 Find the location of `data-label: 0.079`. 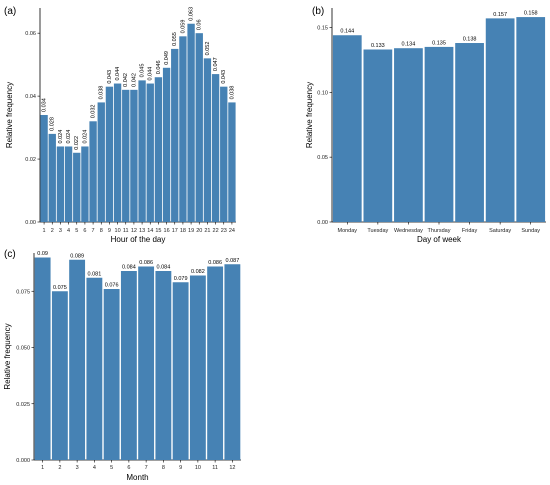

data-label: 0.079 is located at coordinates (181, 279).